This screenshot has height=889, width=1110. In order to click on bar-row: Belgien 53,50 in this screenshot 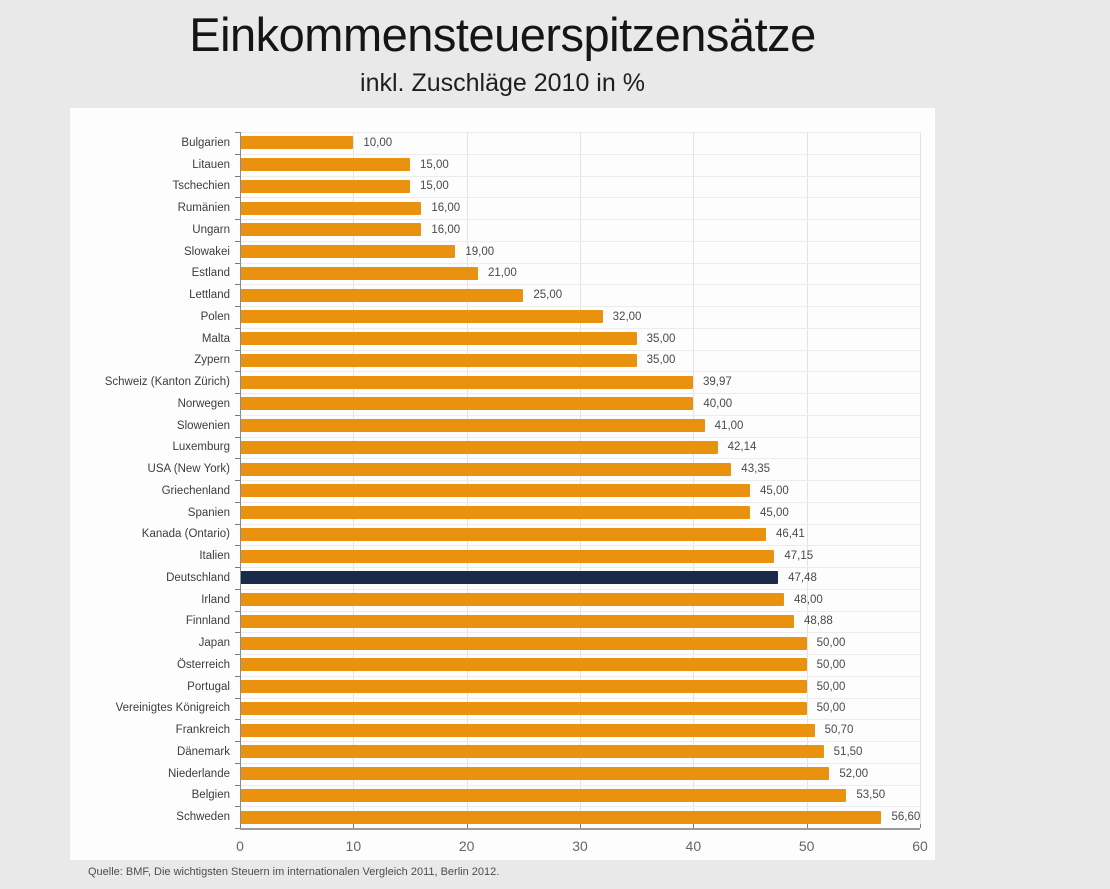, I will do `click(495, 796)`.